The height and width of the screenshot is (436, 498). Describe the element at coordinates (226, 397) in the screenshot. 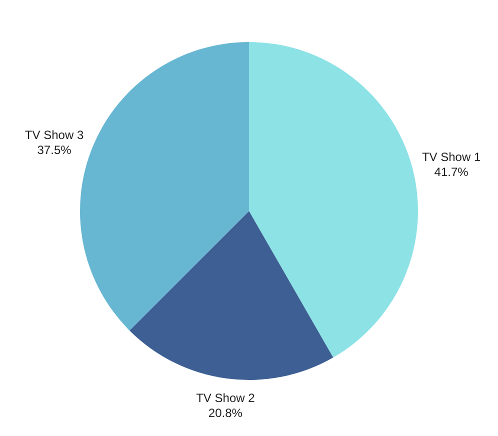

I see `slice-label: TV Show 2` at that location.